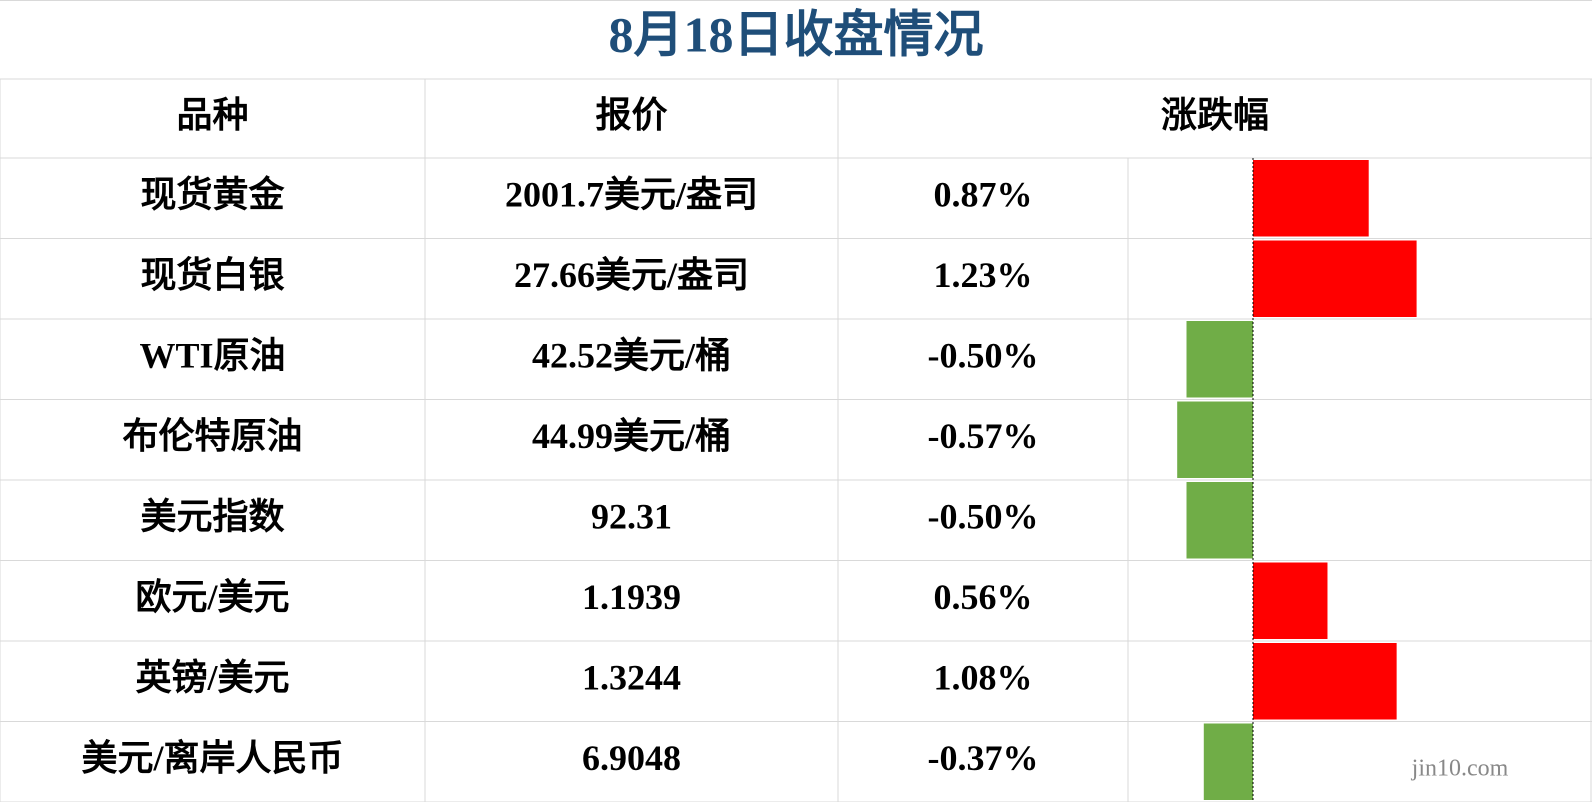 Image resolution: width=1592 pixels, height=802 pixels. What do you see at coordinates (796, 34) in the screenshot?
I see `title: 8月18日收盘情况` at bounding box center [796, 34].